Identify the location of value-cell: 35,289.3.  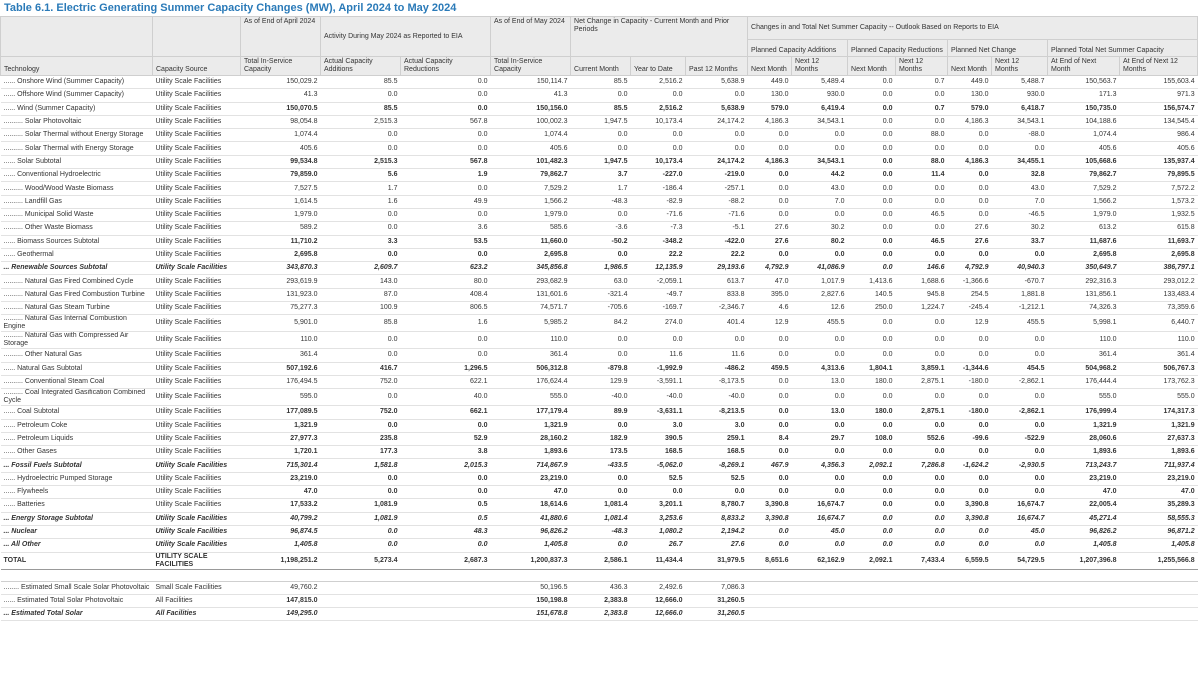
(1158, 505).